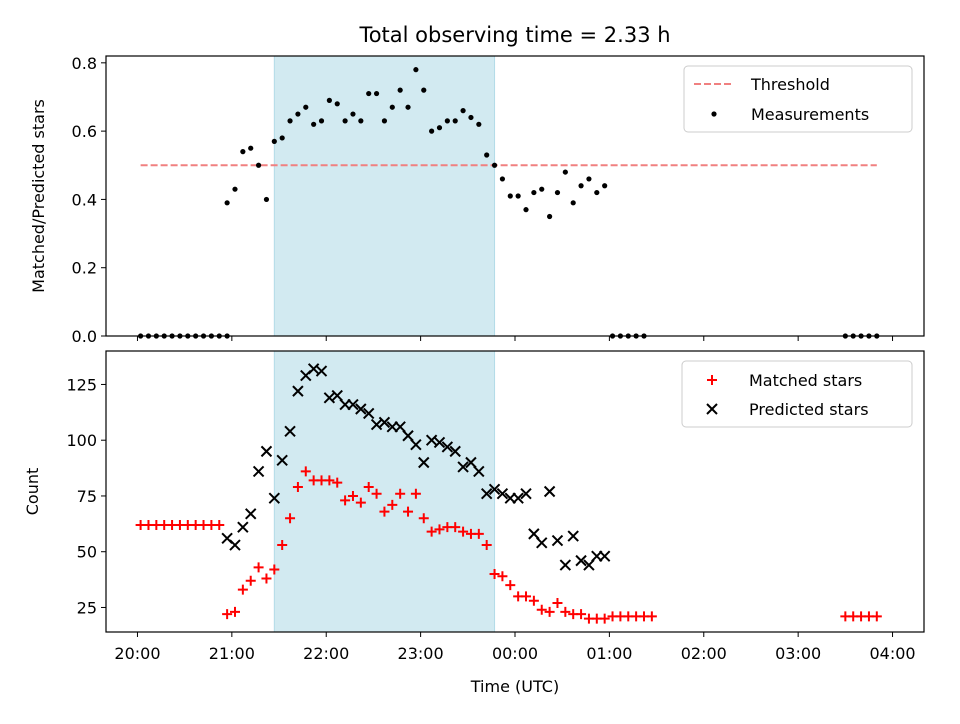 This screenshot has width=960, height=724. What do you see at coordinates (604, 556) in the screenshot?
I see `predicted-stars-point-48-shape` at bounding box center [604, 556].